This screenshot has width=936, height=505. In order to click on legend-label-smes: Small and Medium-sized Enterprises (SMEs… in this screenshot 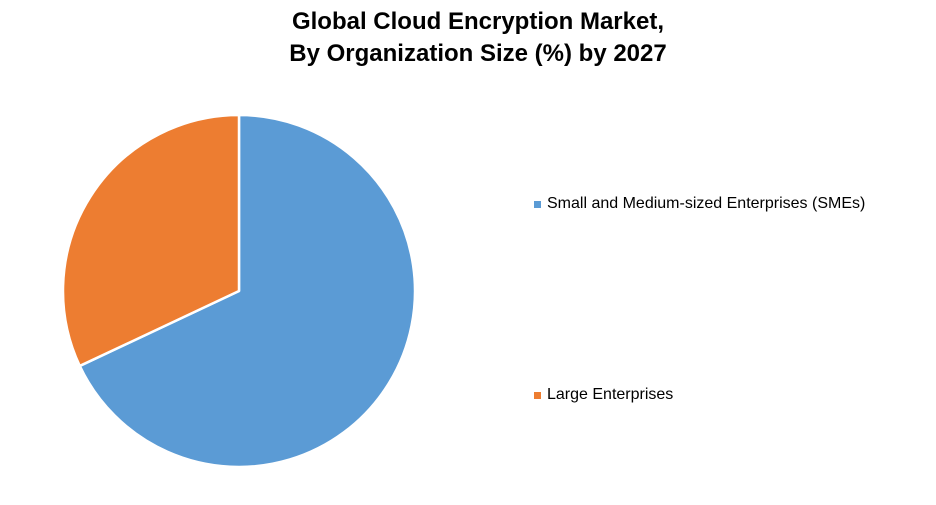, I will do `click(706, 203)`.